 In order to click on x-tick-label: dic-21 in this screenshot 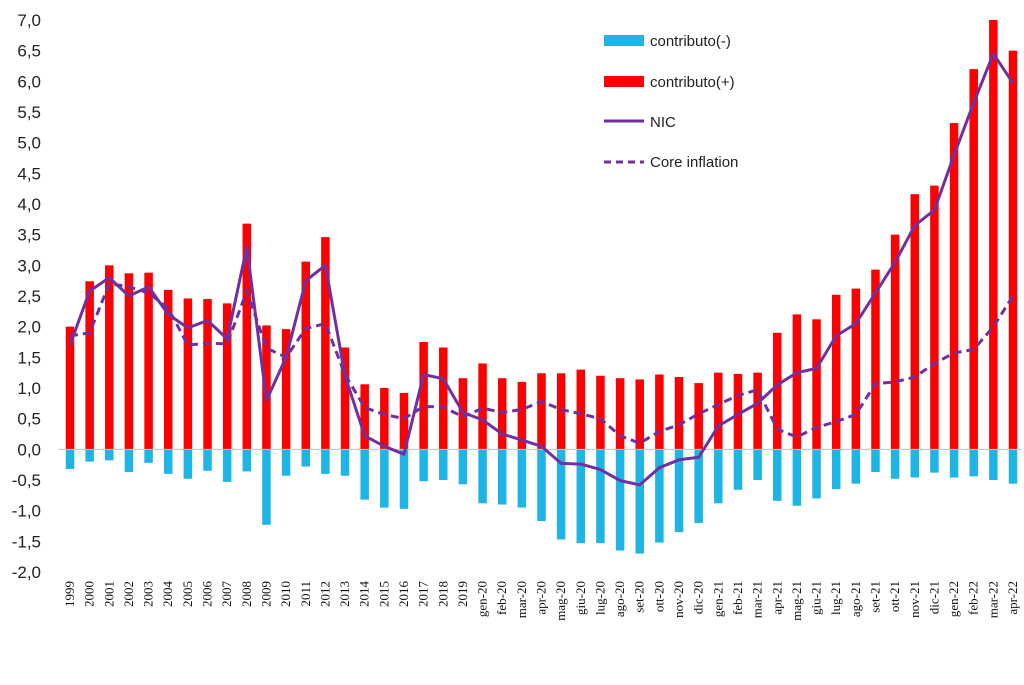, I will do `click(933, 597)`.